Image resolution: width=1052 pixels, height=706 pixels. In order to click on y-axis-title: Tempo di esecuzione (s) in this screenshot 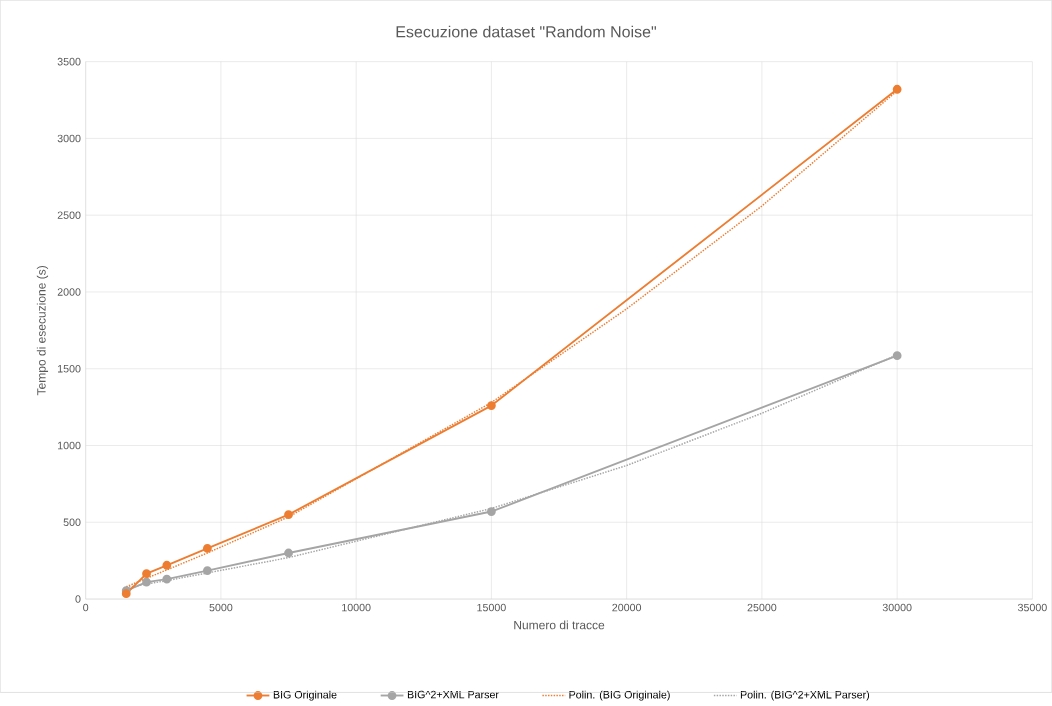, I will do `click(42, 331)`.